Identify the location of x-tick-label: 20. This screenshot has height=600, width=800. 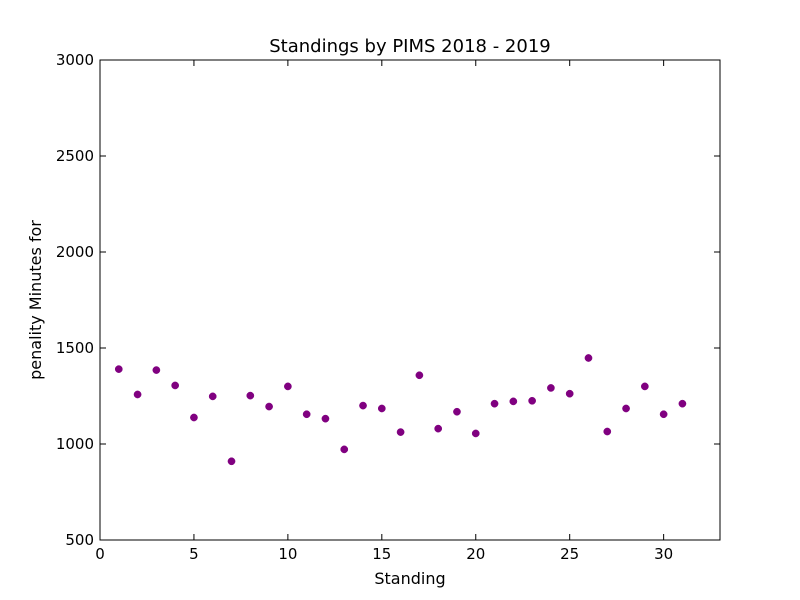
(475, 554).